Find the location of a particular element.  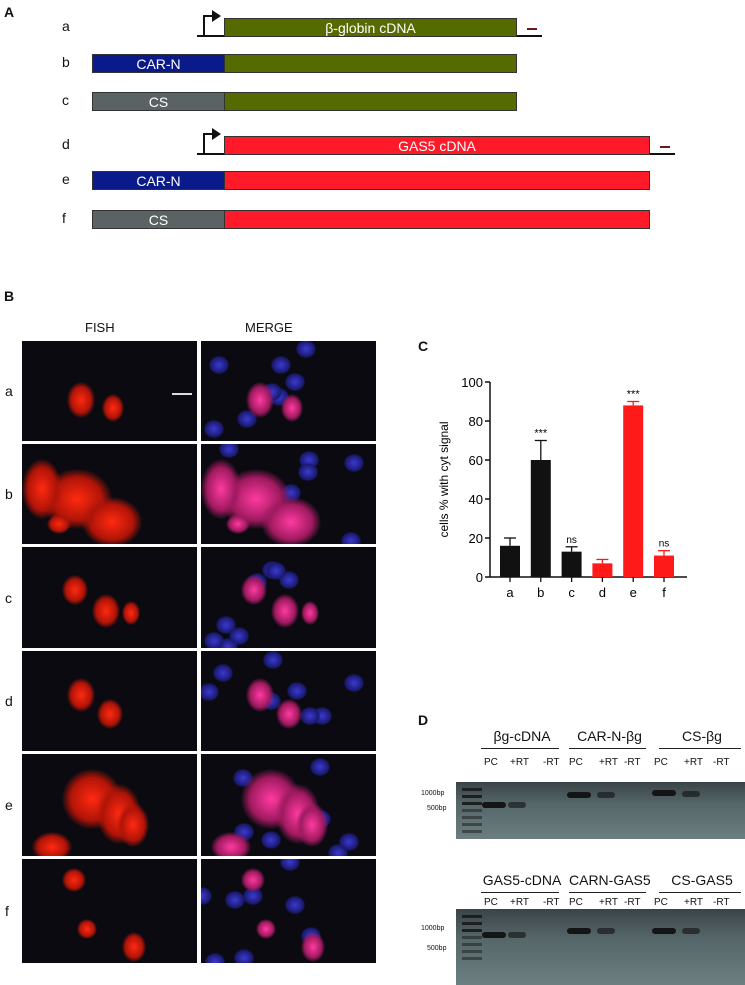

construct-label: d is located at coordinates (66, 144).